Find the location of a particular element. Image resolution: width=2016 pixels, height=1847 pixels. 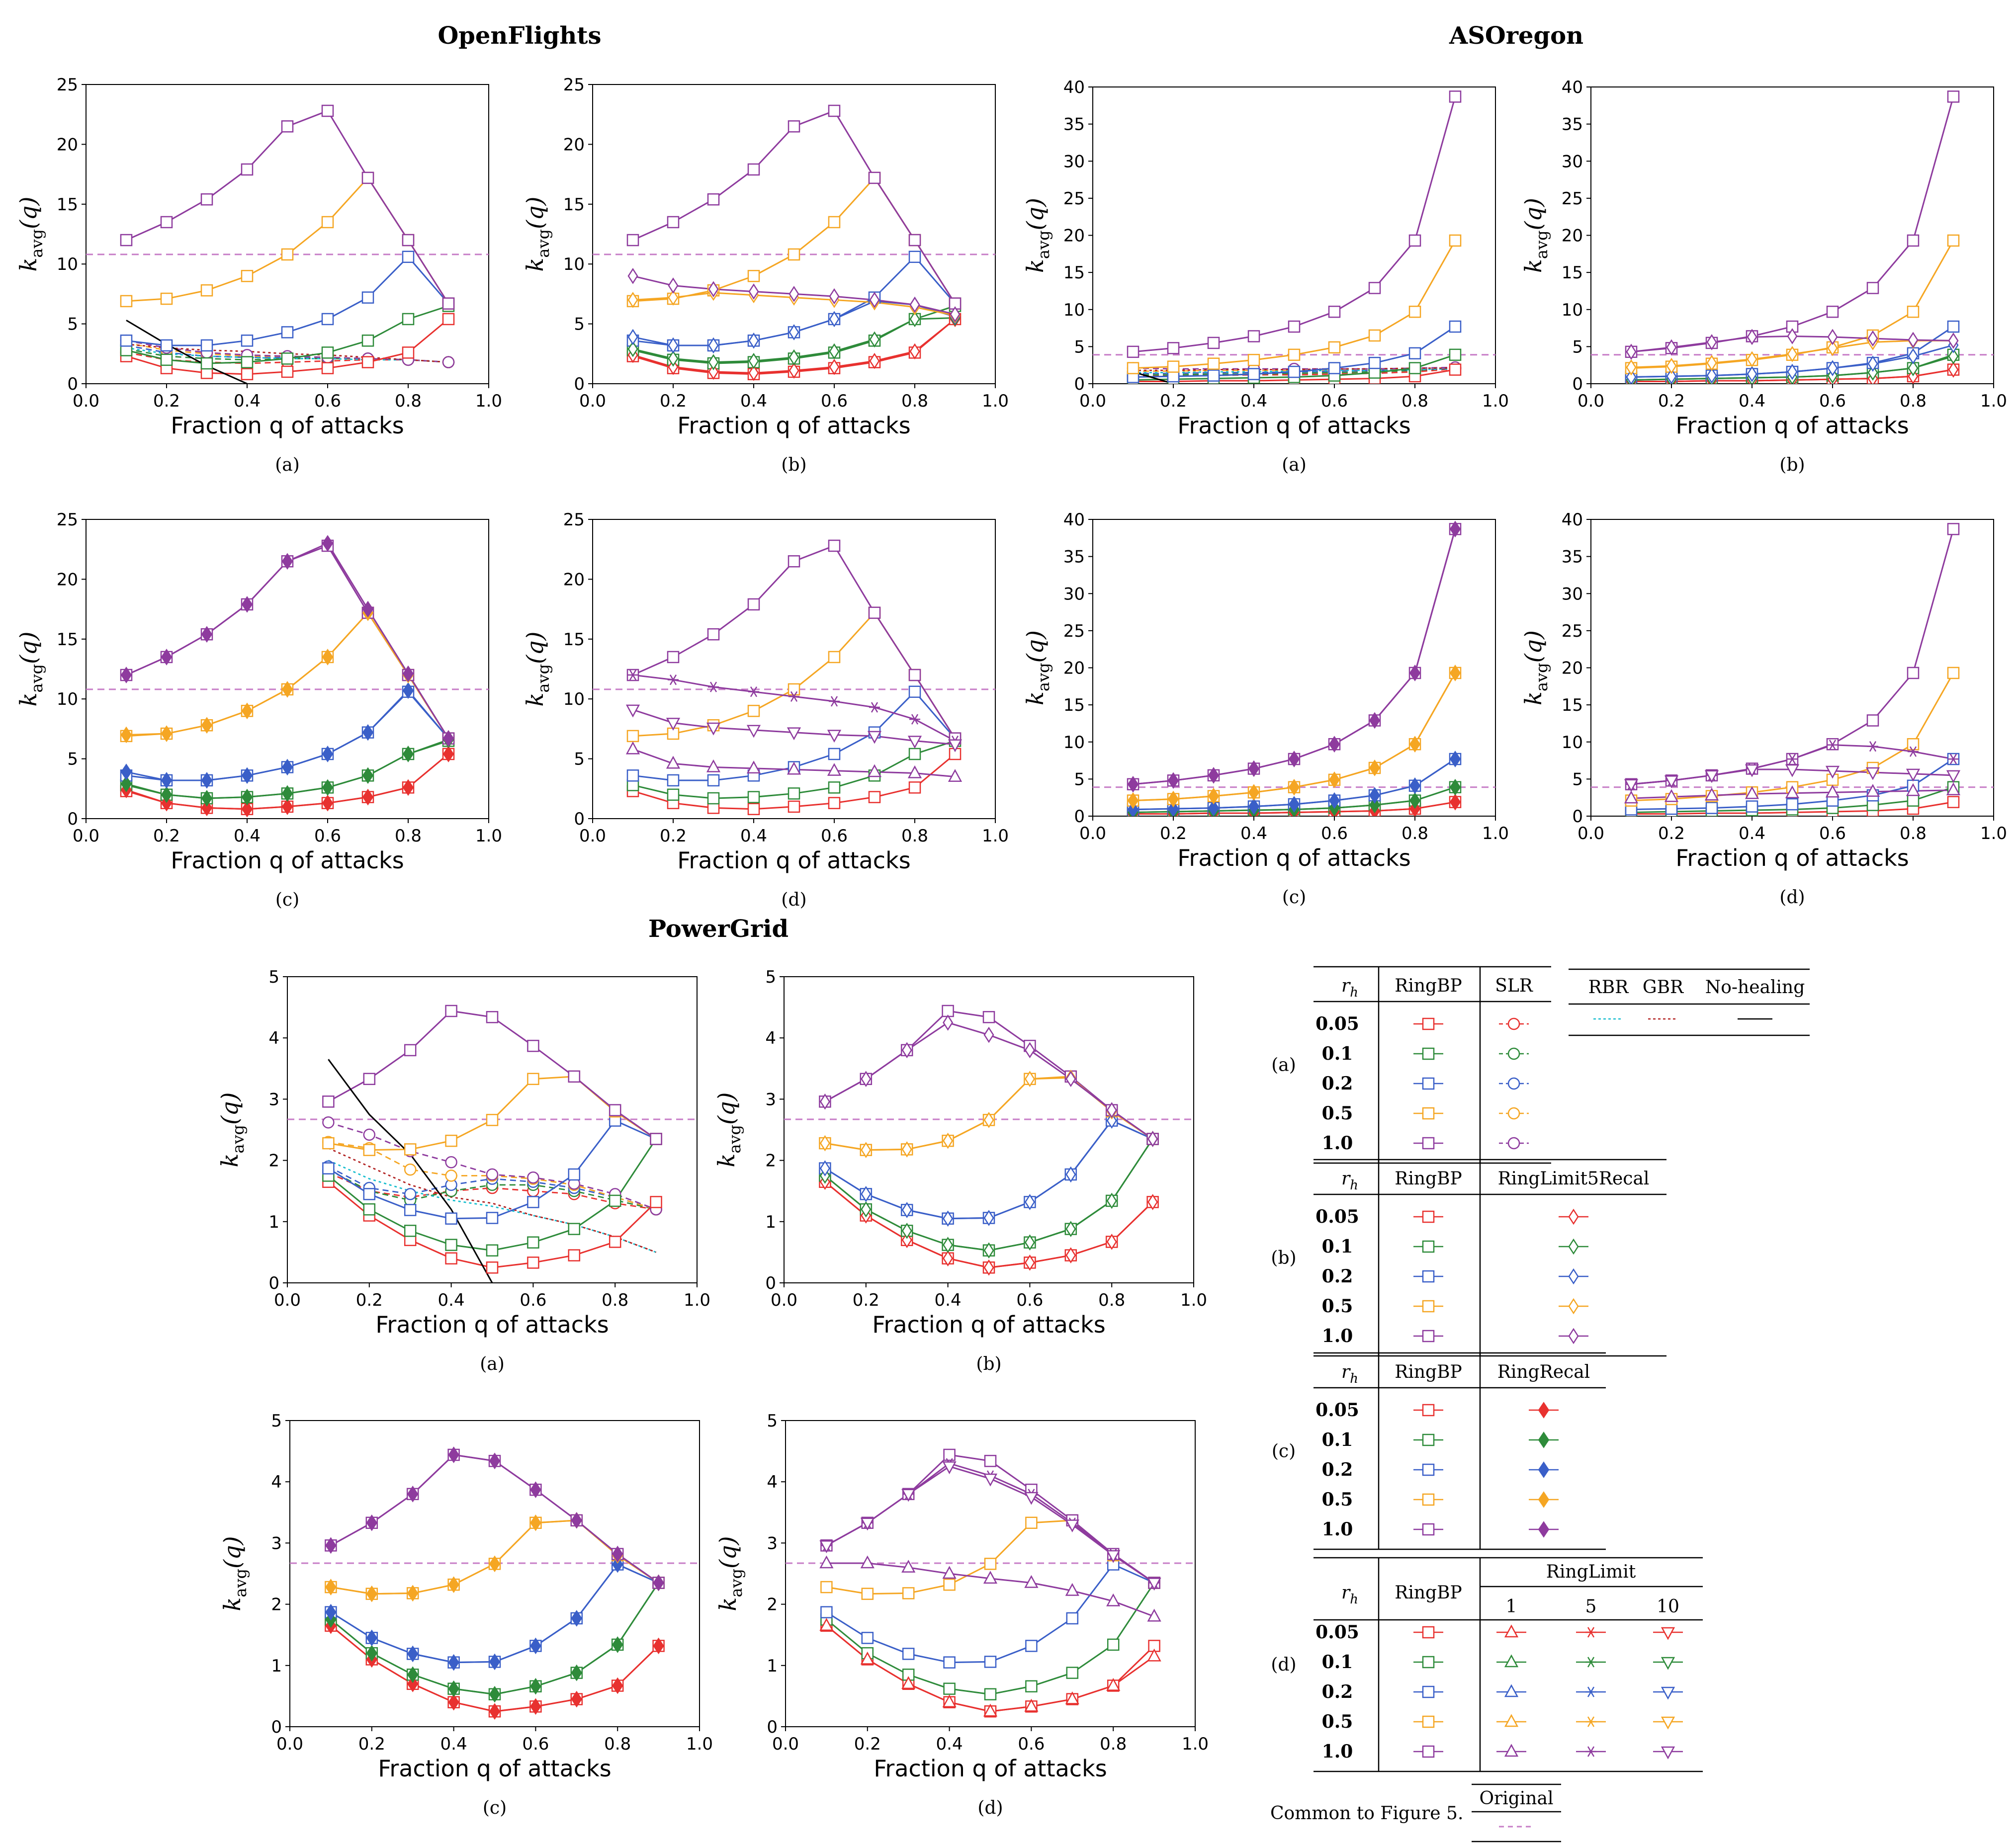

rh-header: rh is located at coordinates (1349, 1595).